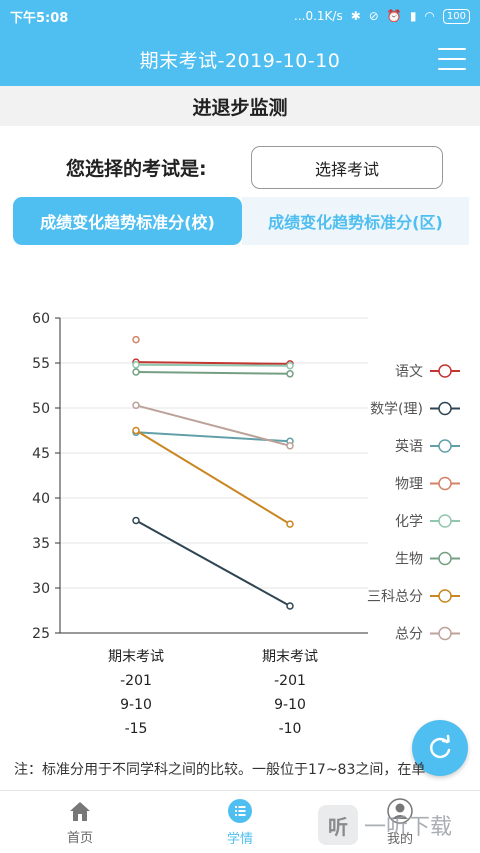 Image resolution: width=480 pixels, height=853 pixels. I want to click on network-speed: ...0.1K/s, so click(318, 16).